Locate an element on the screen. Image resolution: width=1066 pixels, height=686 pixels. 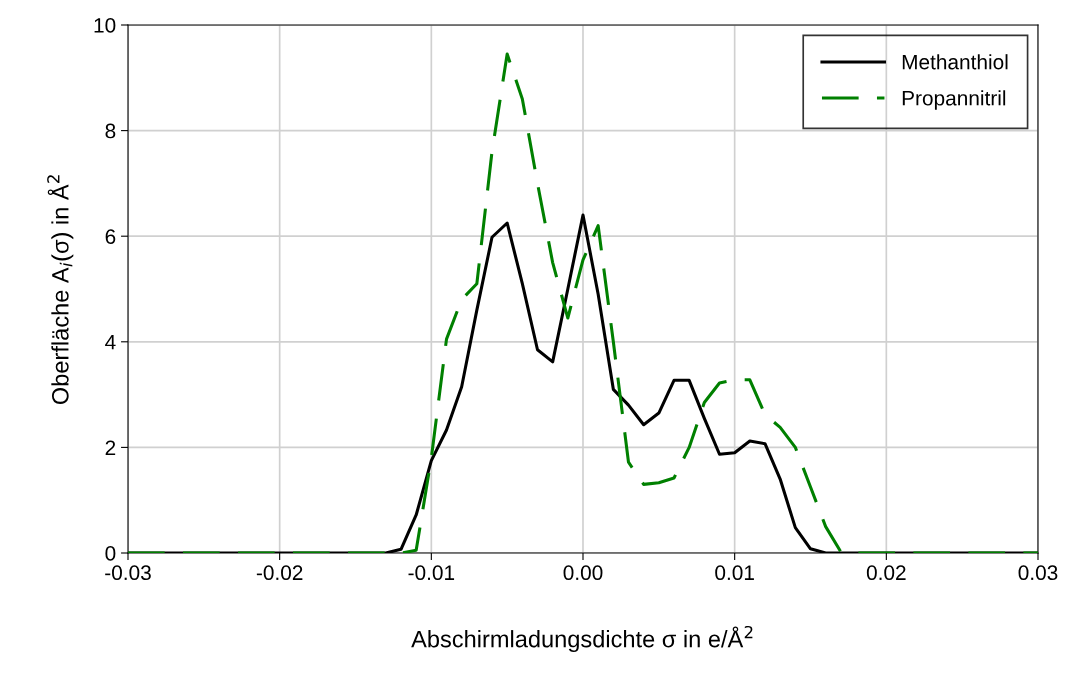
x-axis-title: Abschirmladungsdichte σ in e/Å$^{2}$ is located at coordinates (582, 639).